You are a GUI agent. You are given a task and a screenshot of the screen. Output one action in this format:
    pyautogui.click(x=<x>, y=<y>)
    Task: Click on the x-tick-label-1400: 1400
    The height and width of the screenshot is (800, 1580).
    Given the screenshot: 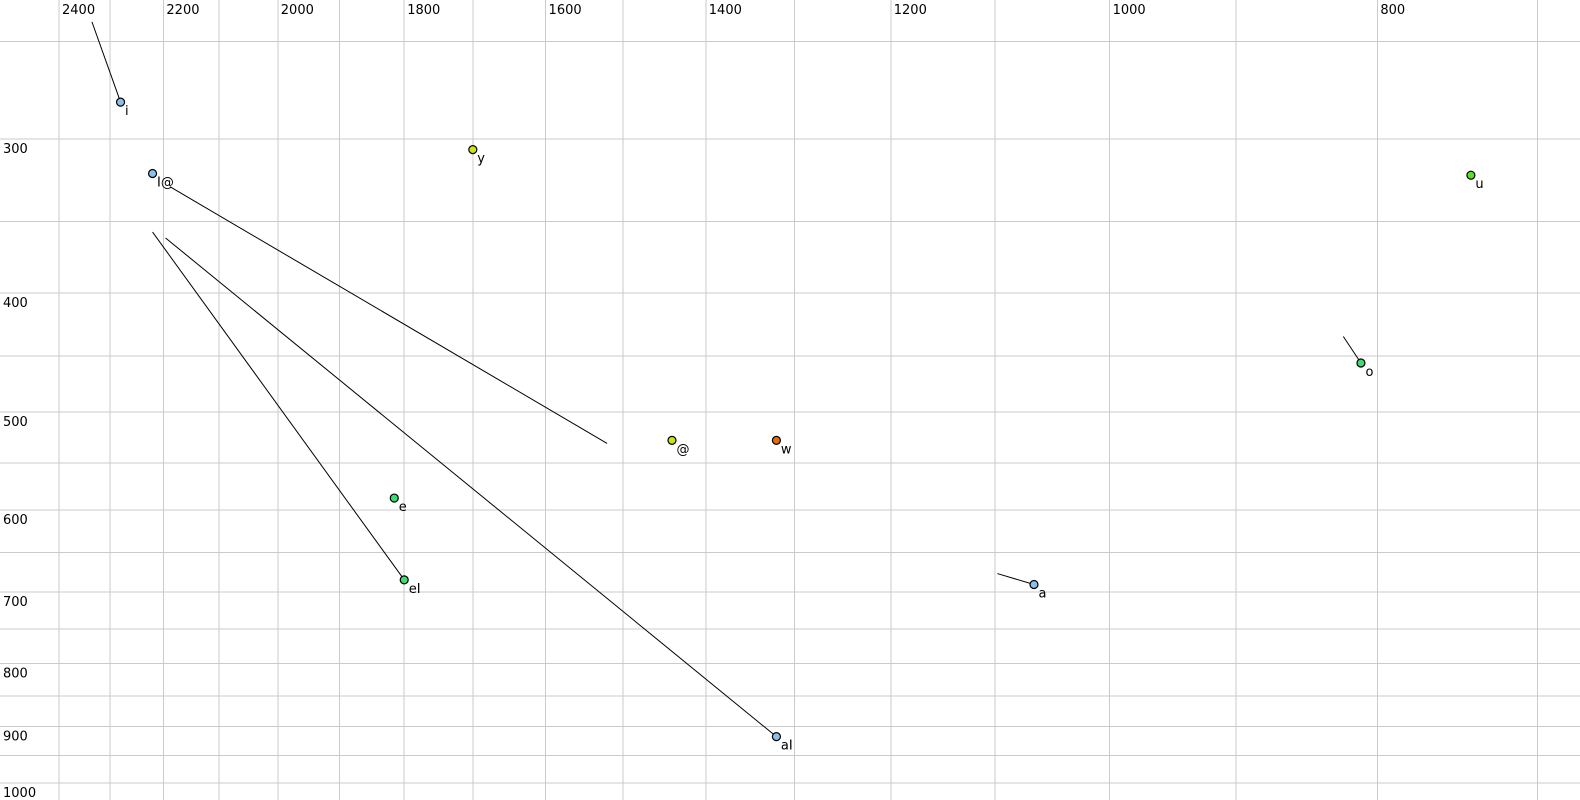 What is the action you would take?
    pyautogui.click(x=725, y=10)
    